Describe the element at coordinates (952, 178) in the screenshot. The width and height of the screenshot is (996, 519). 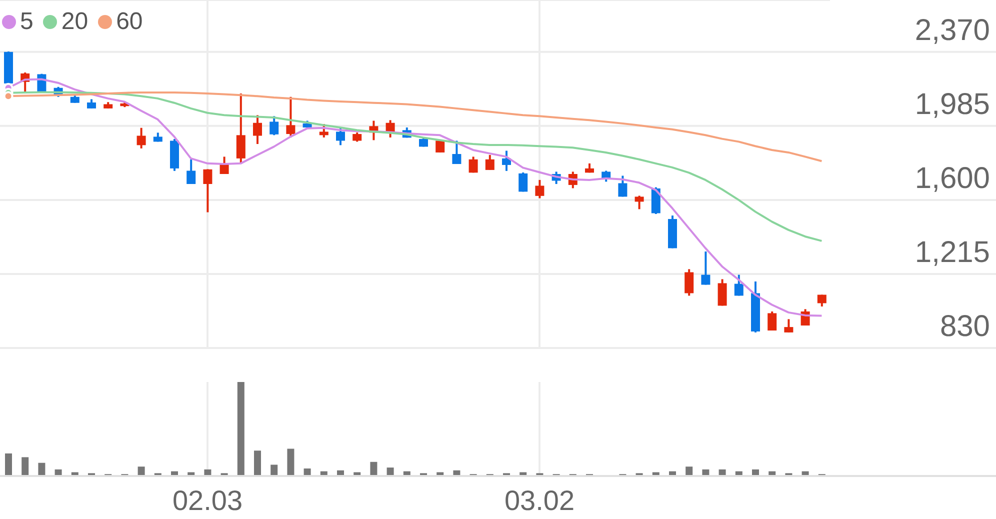
I see `y-tick-label: 1,600` at that location.